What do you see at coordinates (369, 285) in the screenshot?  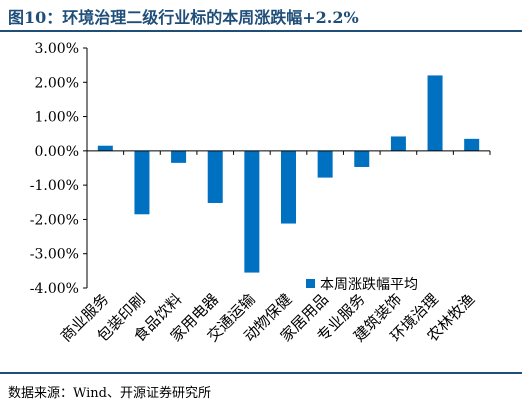 I see `legend-label: 本周涨跌幅平均` at bounding box center [369, 285].